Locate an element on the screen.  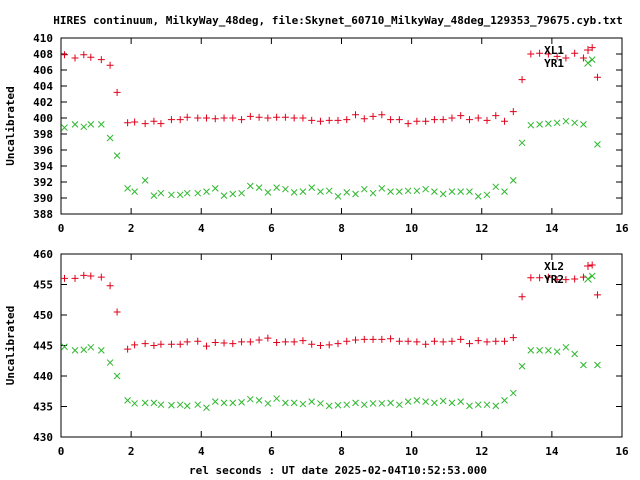
series-XL1 is located at coordinates (331, 86).